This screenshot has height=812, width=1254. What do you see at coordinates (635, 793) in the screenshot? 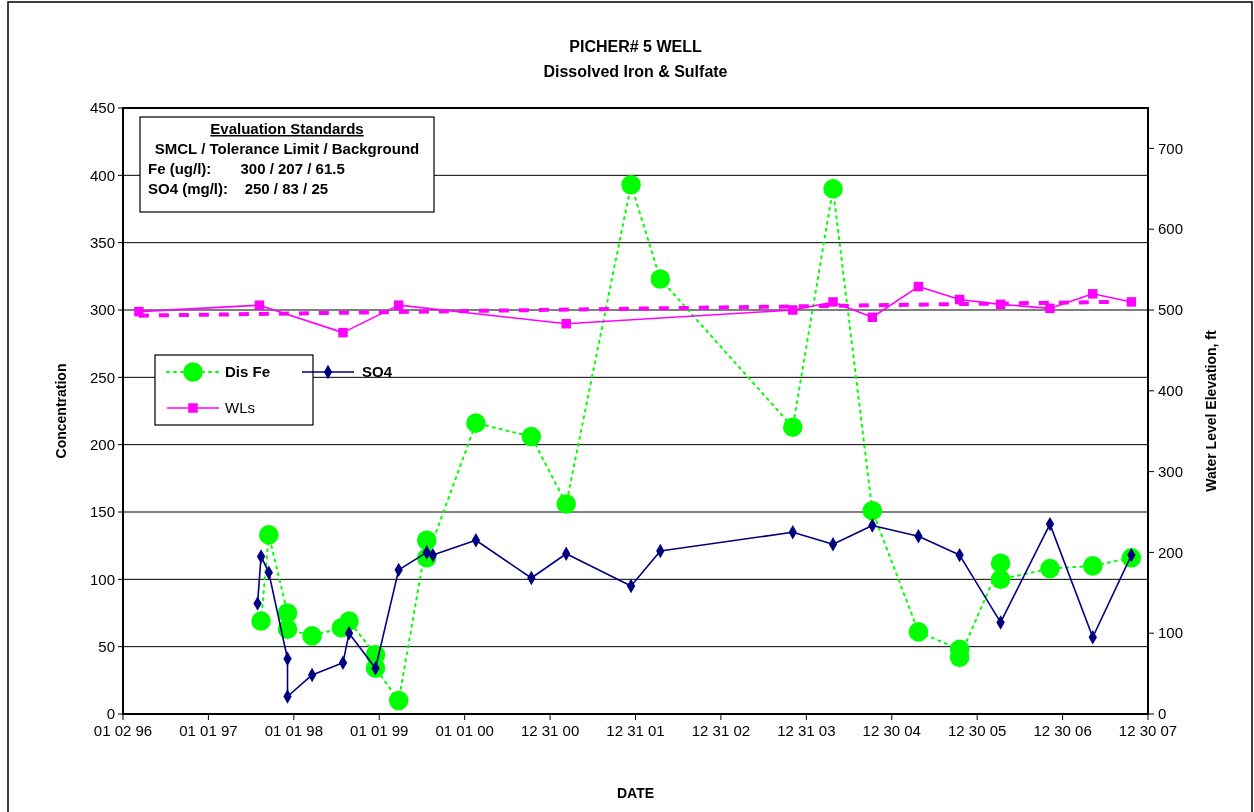
I see `x-axis-title: DATE` at bounding box center [635, 793].